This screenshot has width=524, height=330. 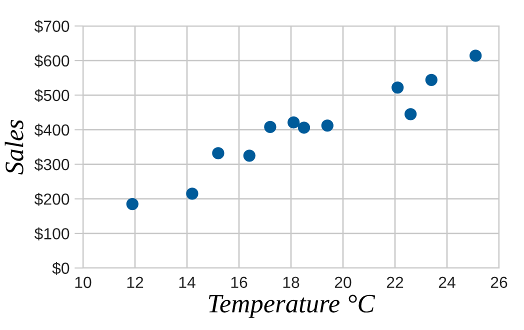 I want to click on x-tick-label: 12, so click(x=135, y=282).